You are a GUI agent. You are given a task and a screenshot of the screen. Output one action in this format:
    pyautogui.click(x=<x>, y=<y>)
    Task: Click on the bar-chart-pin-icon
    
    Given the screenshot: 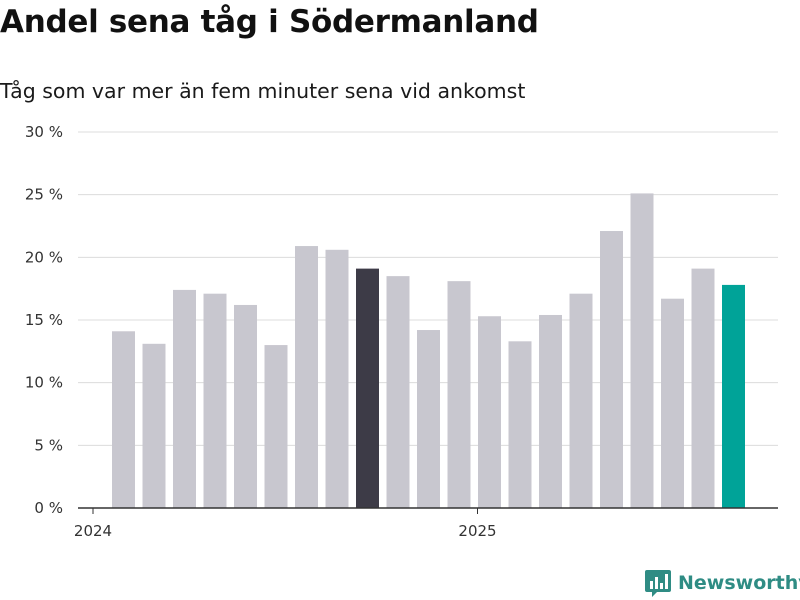 What is the action you would take?
    pyautogui.click(x=658, y=583)
    